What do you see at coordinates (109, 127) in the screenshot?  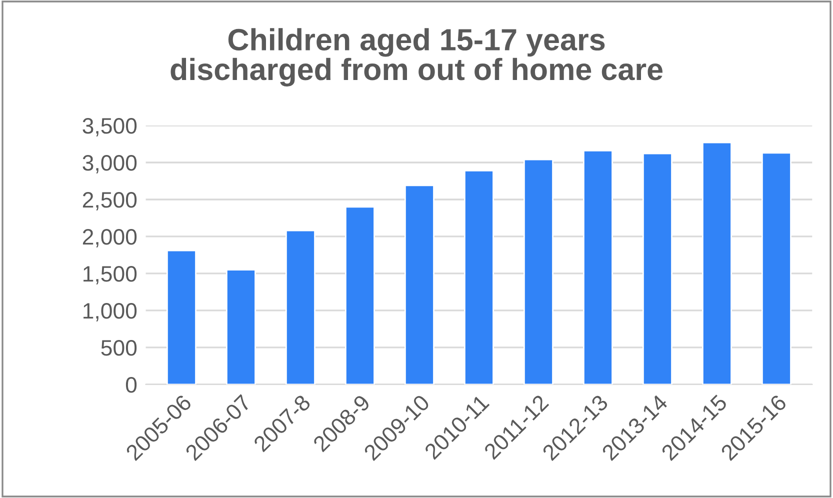 I see `y-tick-label: 3,500` at bounding box center [109, 127].